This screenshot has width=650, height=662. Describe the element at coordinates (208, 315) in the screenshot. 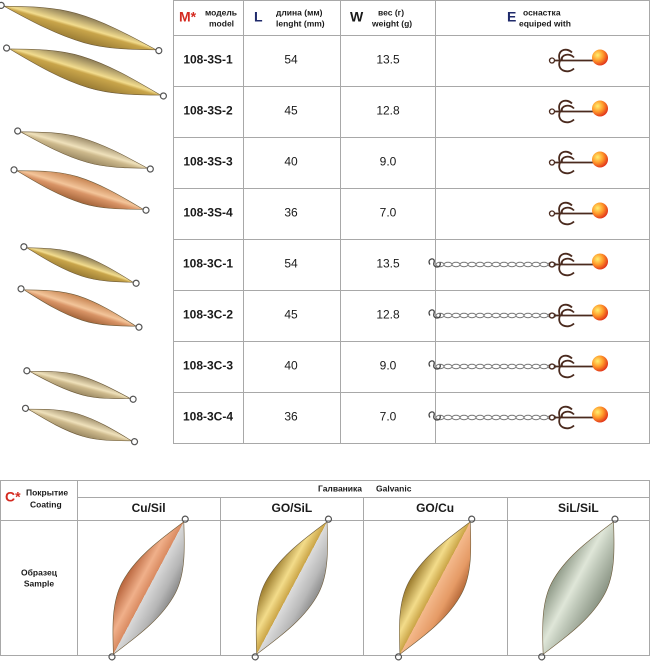

I see `model-cell: 108-3C-2` at that location.